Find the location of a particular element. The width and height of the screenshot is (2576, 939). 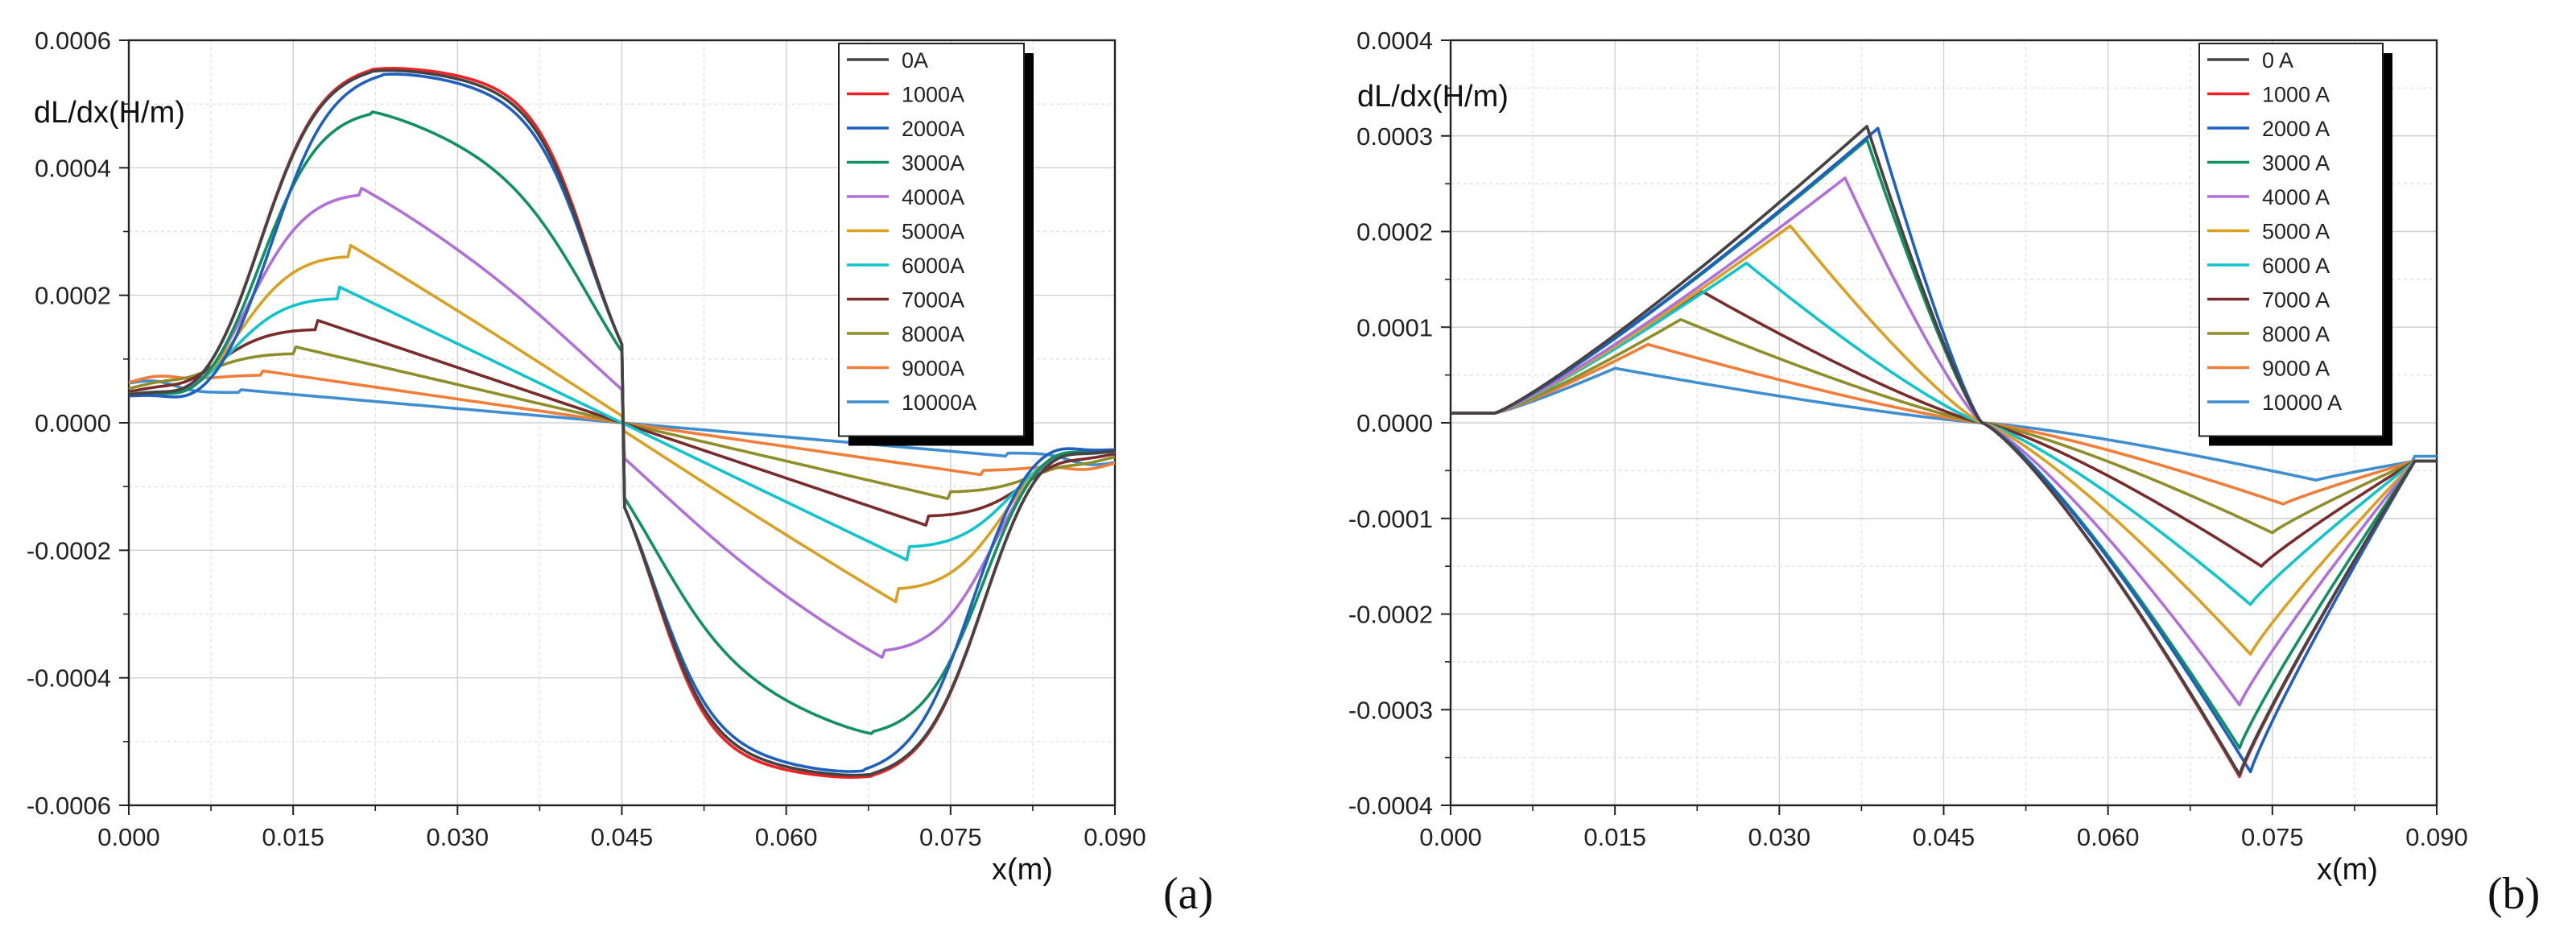

legend-entry-label: 7000A is located at coordinates (933, 300).